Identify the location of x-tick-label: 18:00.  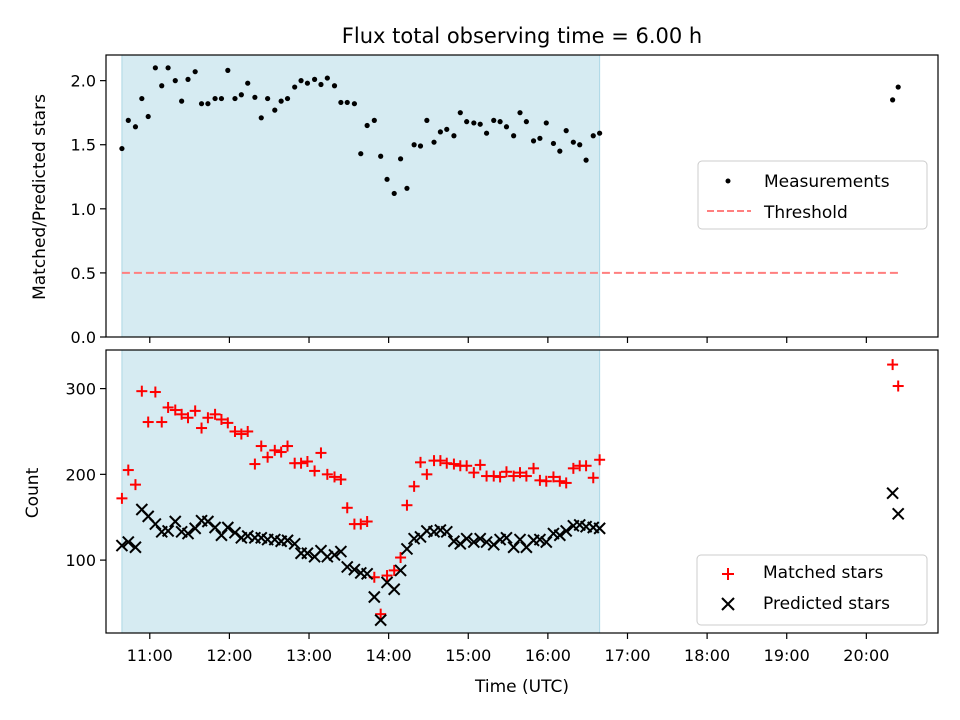
(707, 655).